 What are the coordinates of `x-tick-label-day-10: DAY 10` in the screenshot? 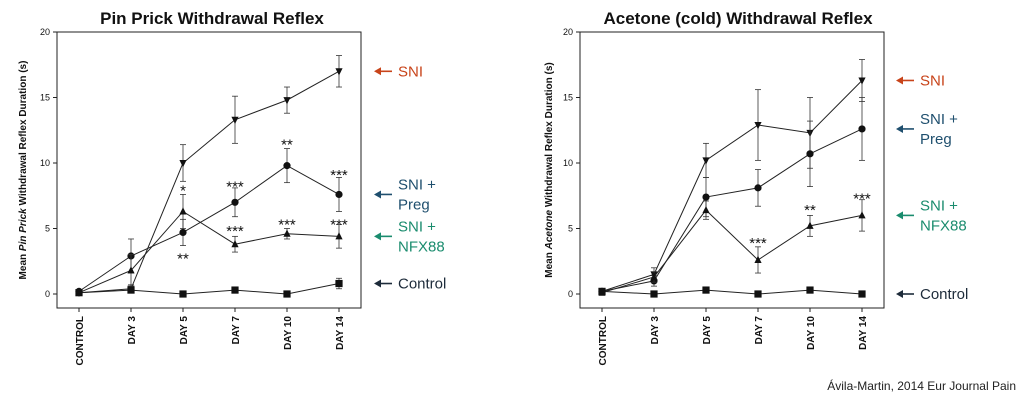 It's located at (811, 333).